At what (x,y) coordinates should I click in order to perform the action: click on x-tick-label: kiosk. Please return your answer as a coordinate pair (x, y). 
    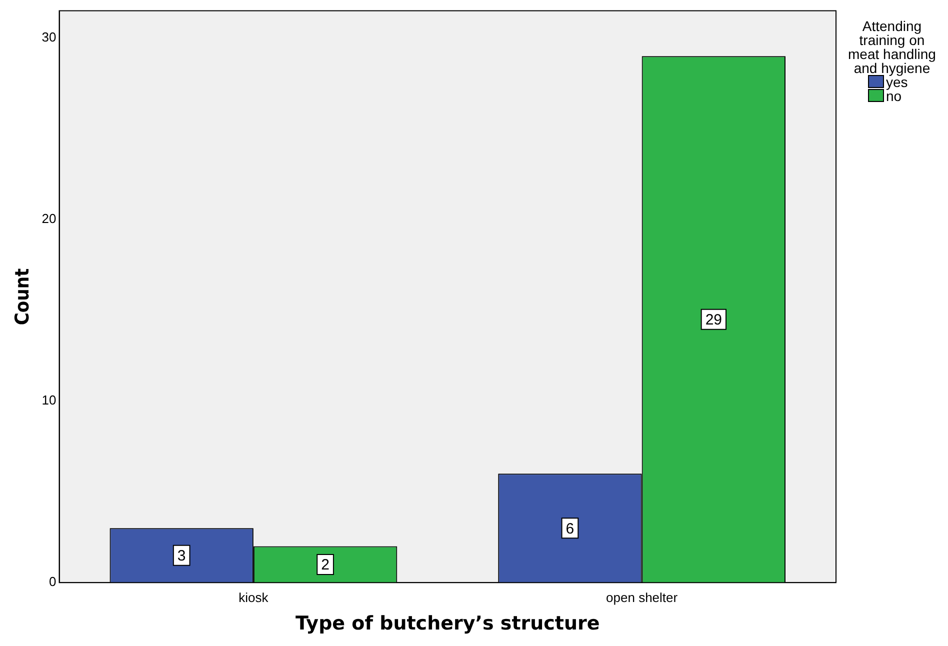
    Looking at the image, I should click on (253, 597).